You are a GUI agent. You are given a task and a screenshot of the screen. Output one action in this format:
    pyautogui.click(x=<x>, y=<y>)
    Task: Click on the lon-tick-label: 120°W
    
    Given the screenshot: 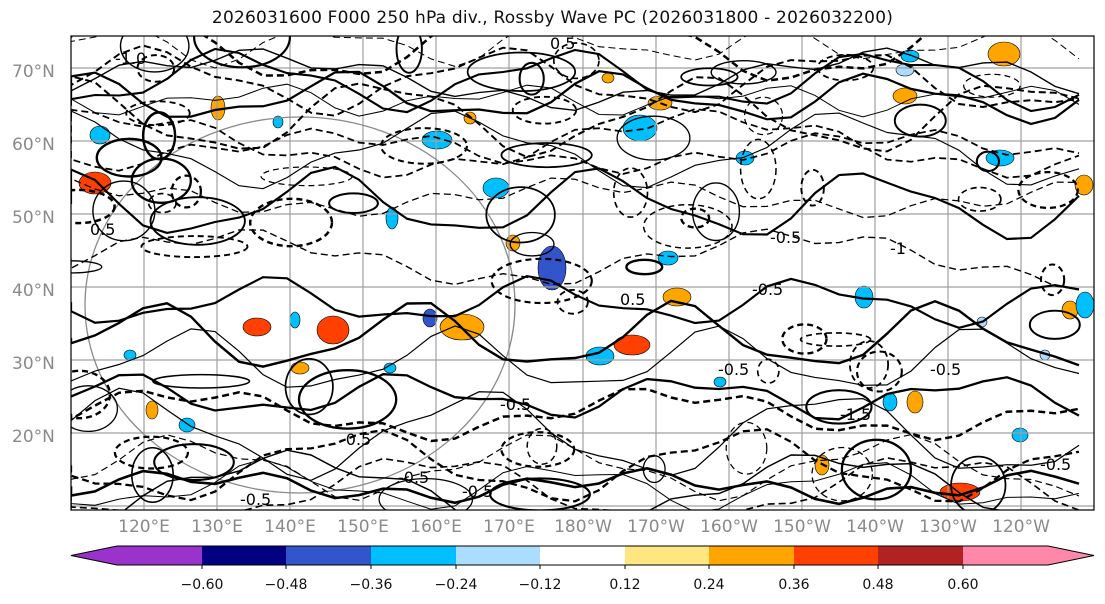 What is the action you would take?
    pyautogui.click(x=1021, y=527)
    